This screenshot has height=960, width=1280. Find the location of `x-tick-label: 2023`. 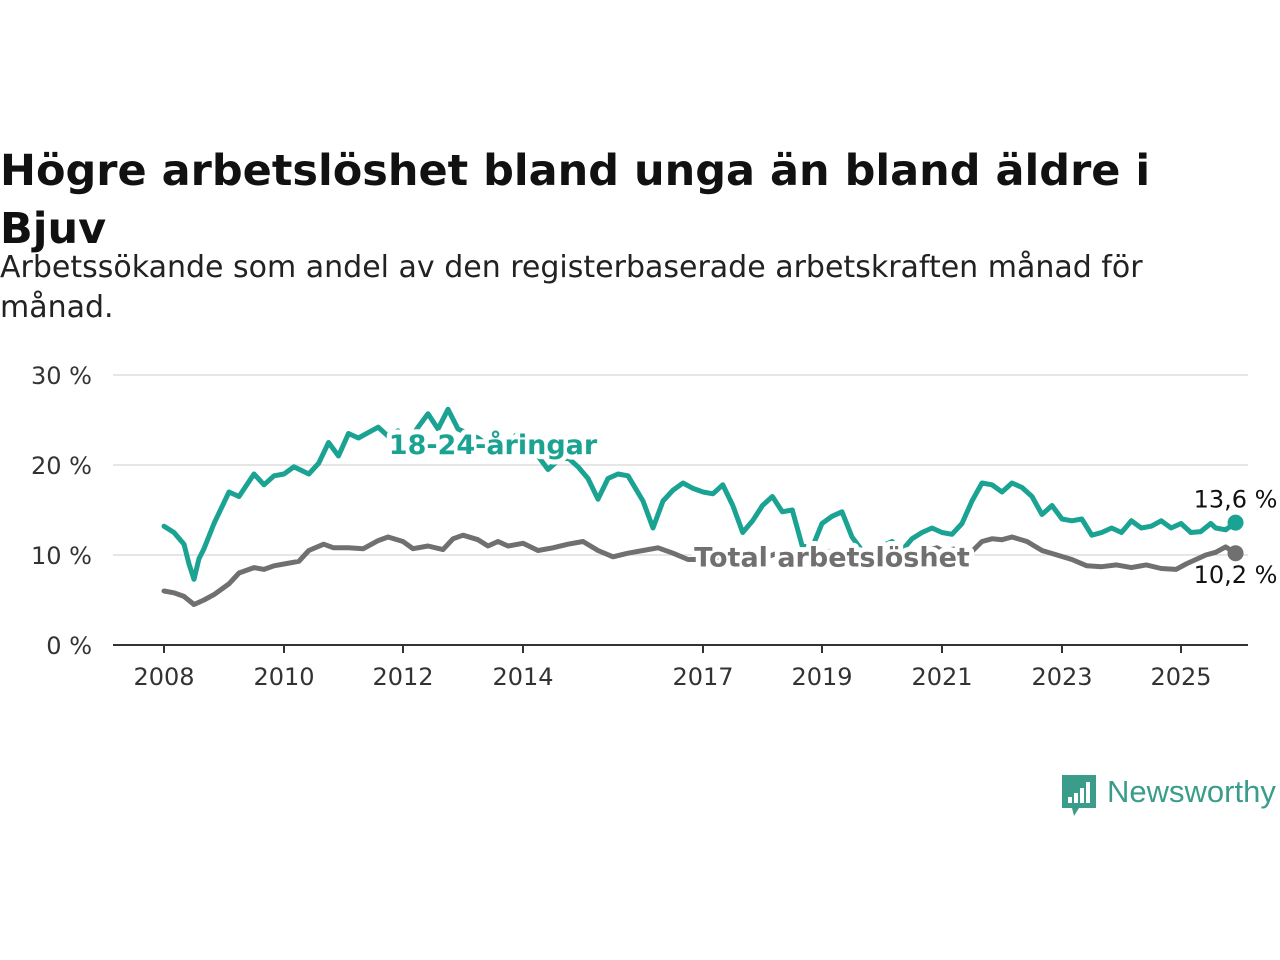

x-tick-label: 2023 is located at coordinates (1061, 677).